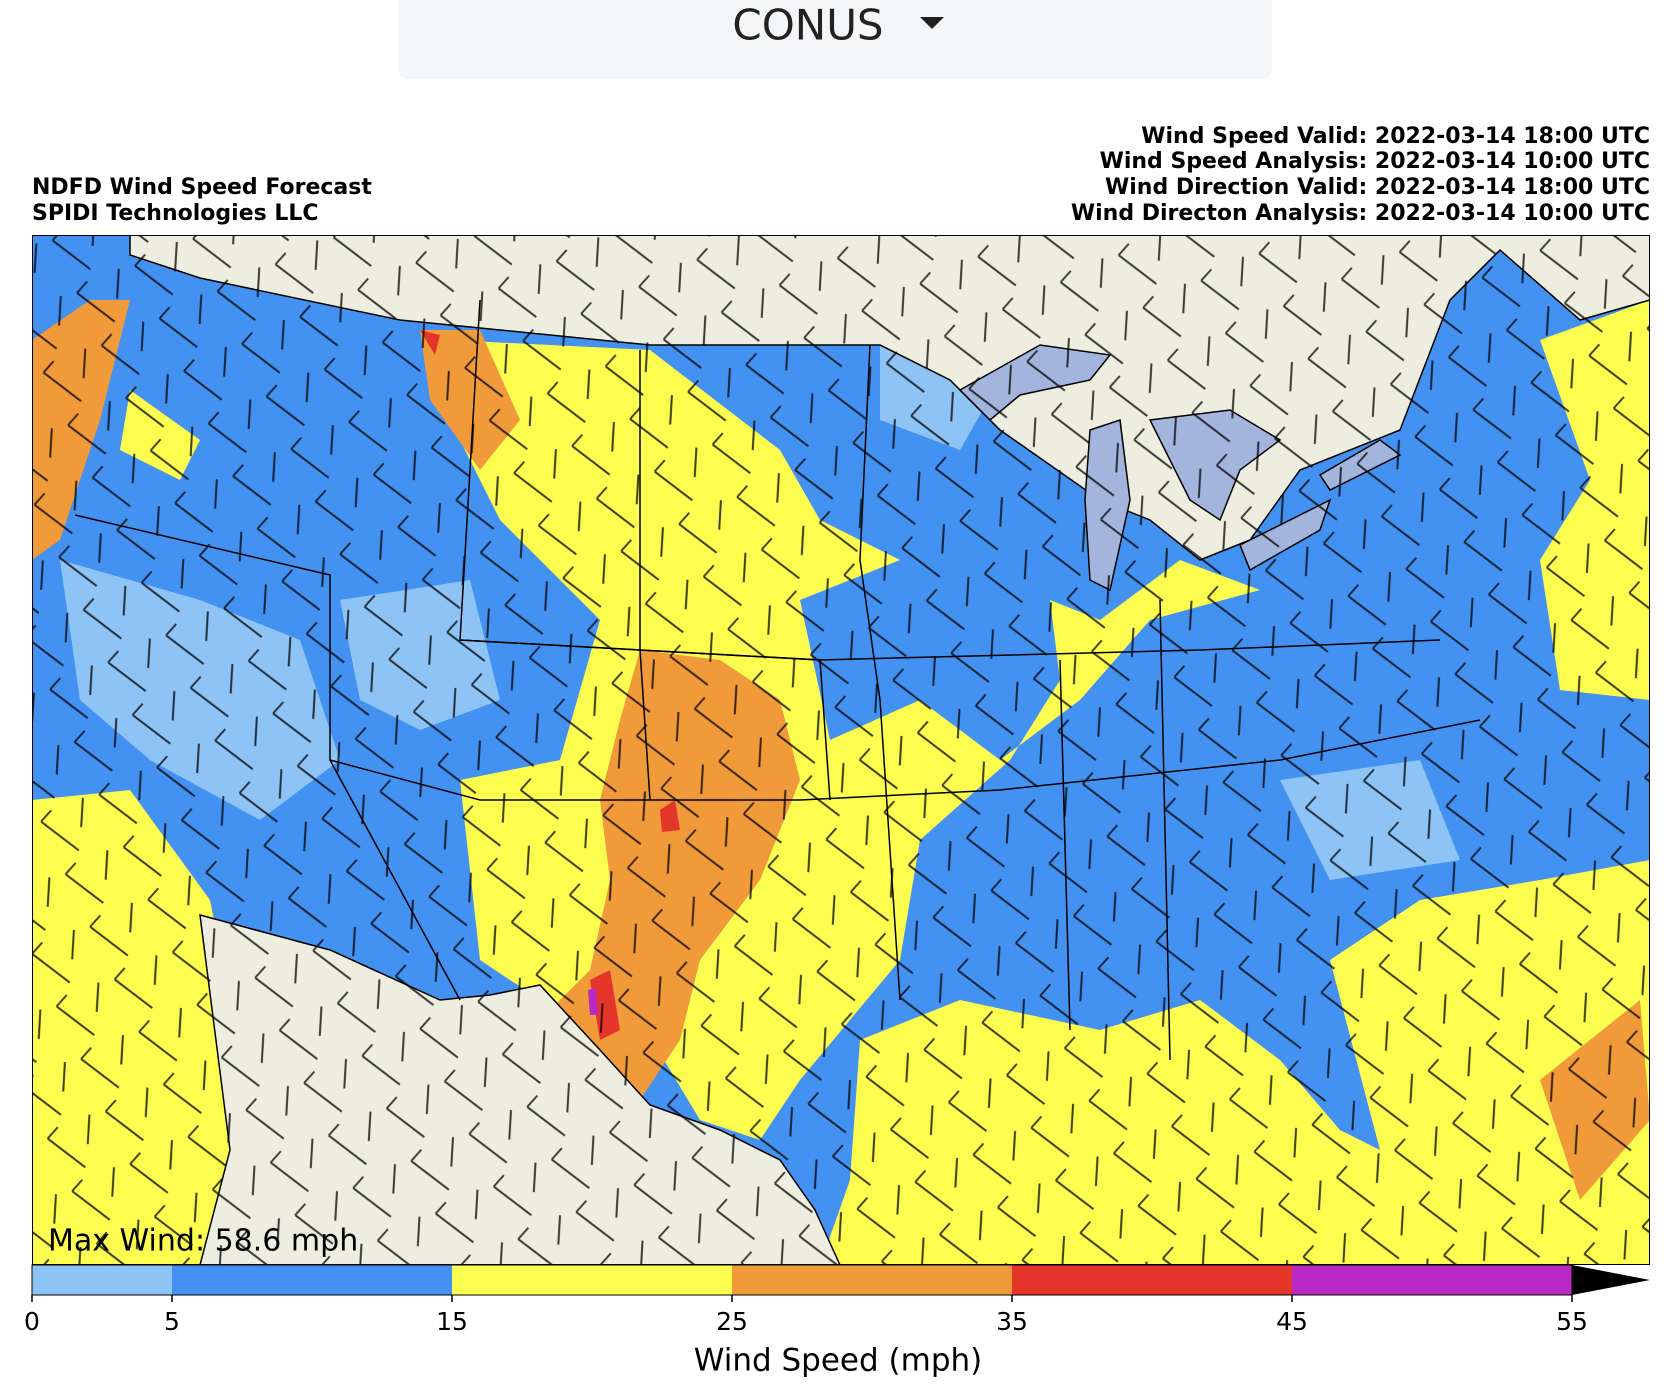 This screenshot has height=1393, width=1668. I want to click on colorbar-frame, so click(802, 1280).